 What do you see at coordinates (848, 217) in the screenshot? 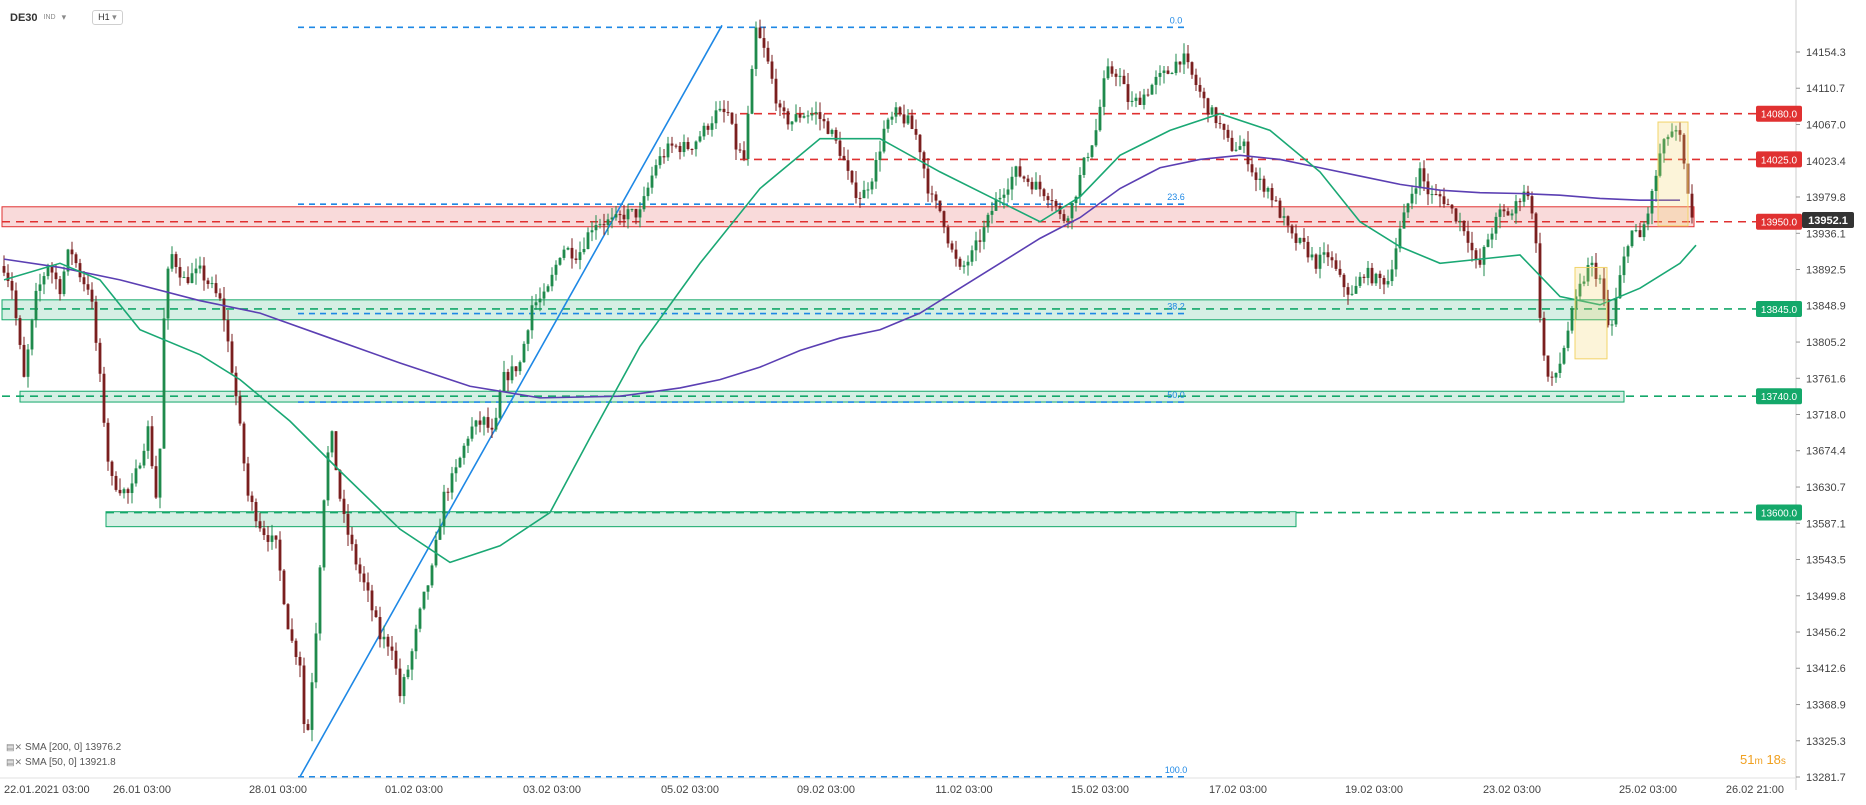
I see `resistance-zone` at bounding box center [848, 217].